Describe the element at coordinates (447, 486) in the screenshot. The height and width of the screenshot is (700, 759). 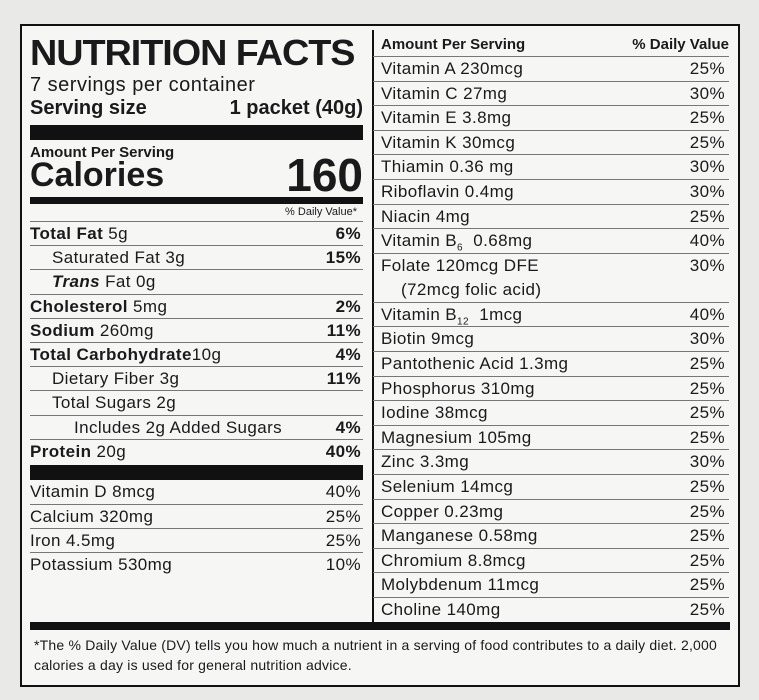
I see `vitamin-name: Selenium 14mcg` at that location.